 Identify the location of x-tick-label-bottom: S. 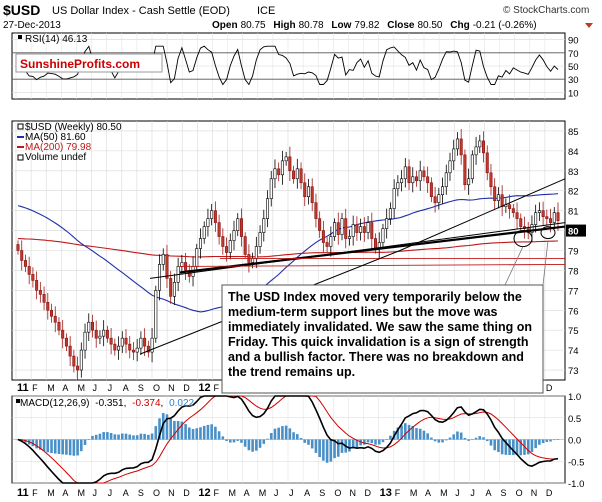
(141, 493).